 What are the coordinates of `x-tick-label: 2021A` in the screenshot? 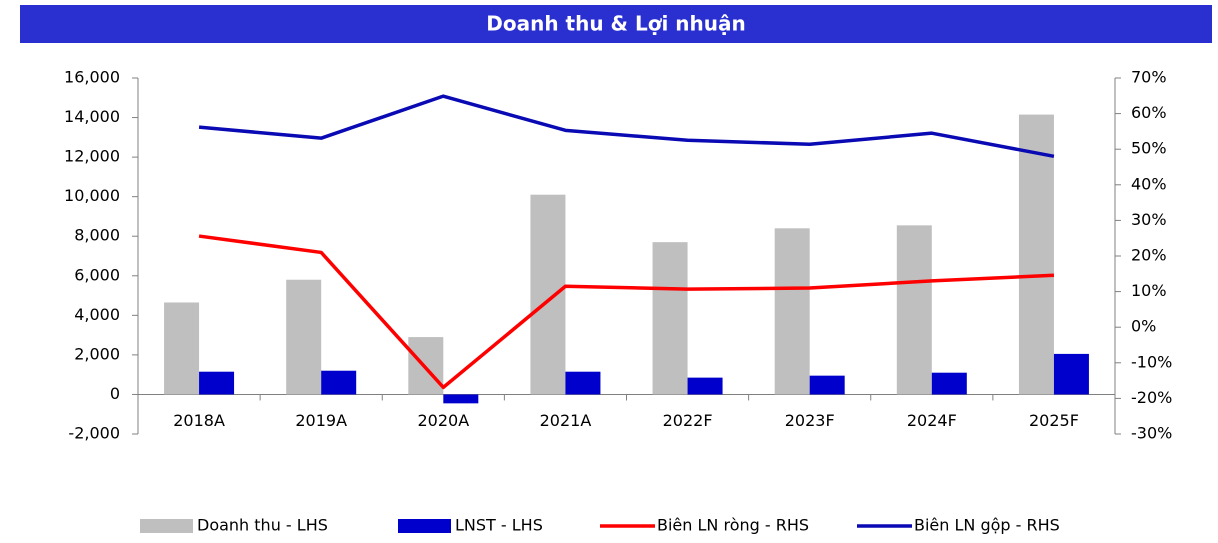 It's located at (566, 420).